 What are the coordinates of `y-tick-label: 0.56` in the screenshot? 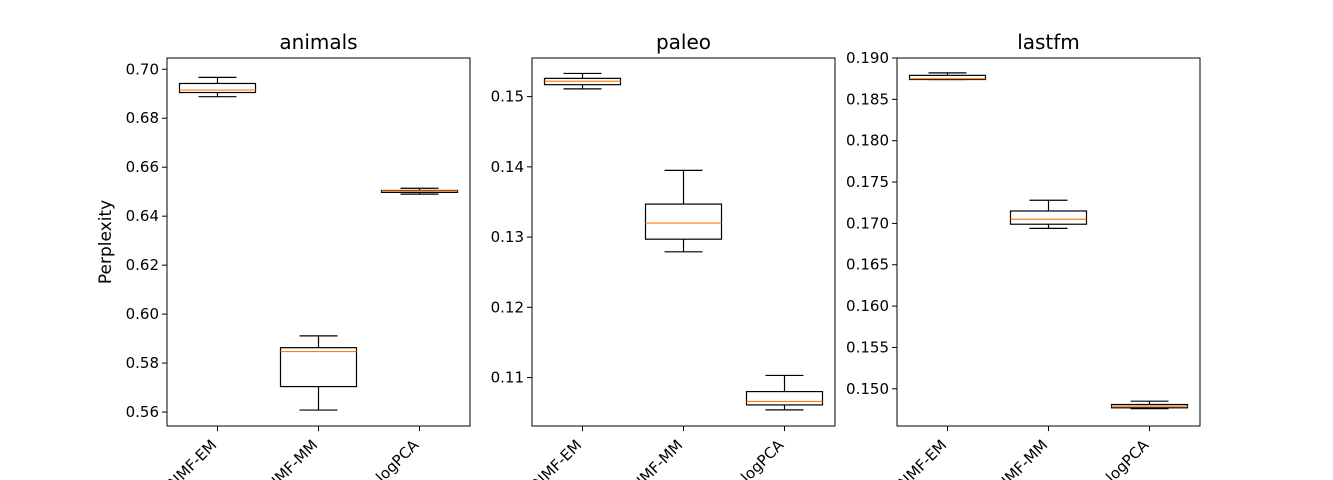 It's located at (142, 412).